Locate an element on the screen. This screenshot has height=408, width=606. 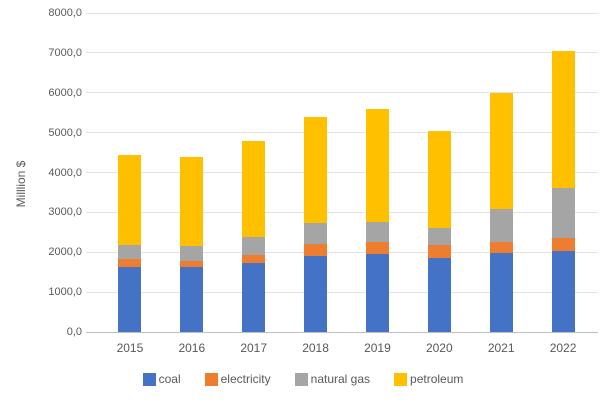
y-tick-label: 0,0 is located at coordinates (74, 332).